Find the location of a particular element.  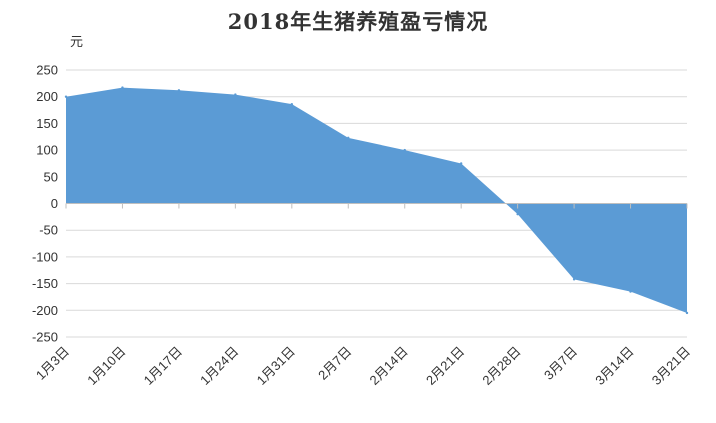

y-tick-label: -200 is located at coordinates (45, 310).